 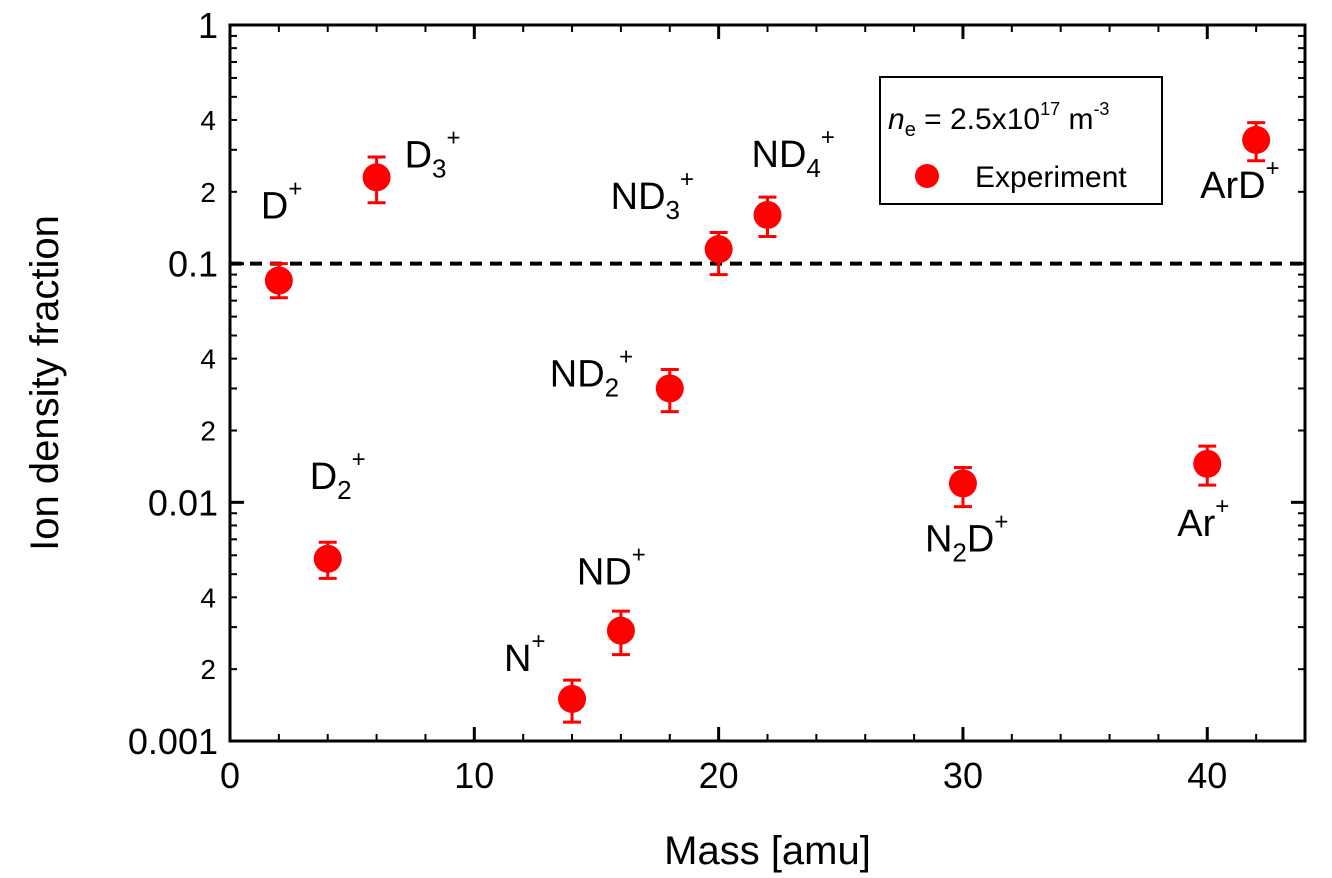 What do you see at coordinates (45, 383) in the screenshot?
I see `y-axis-title: Ion density fraction` at bounding box center [45, 383].